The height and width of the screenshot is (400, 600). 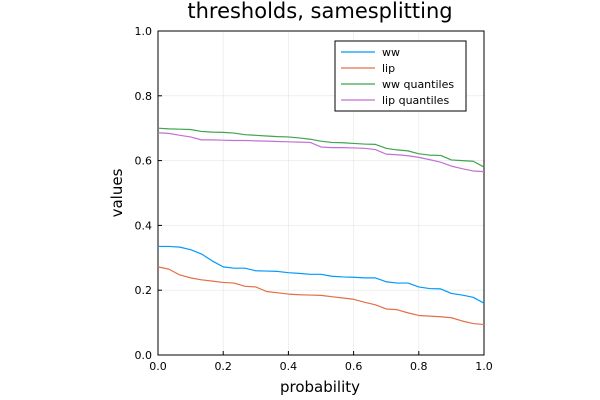 I want to click on legend-label: ww quantiles, so click(x=418, y=84).